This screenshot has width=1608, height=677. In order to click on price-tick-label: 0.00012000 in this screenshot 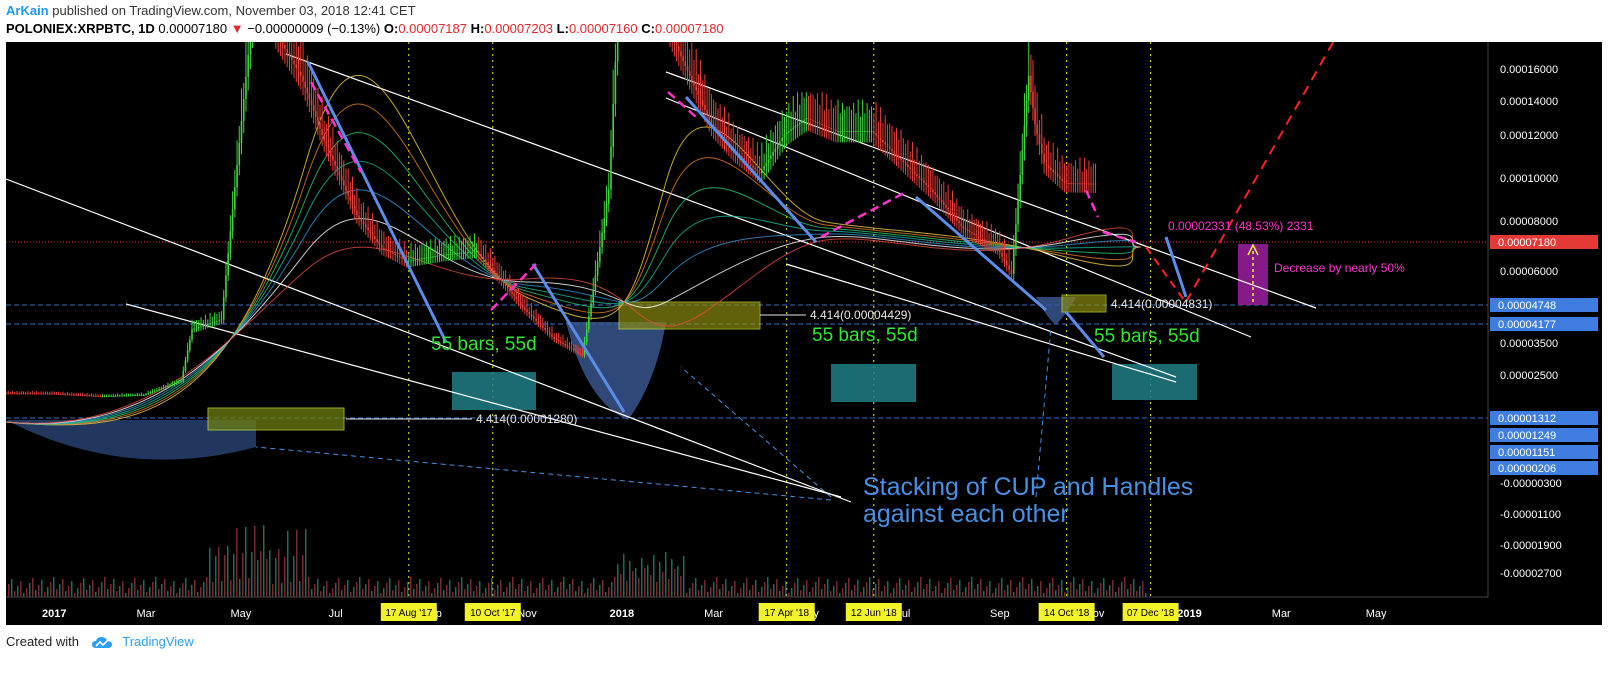, I will do `click(1529, 136)`.